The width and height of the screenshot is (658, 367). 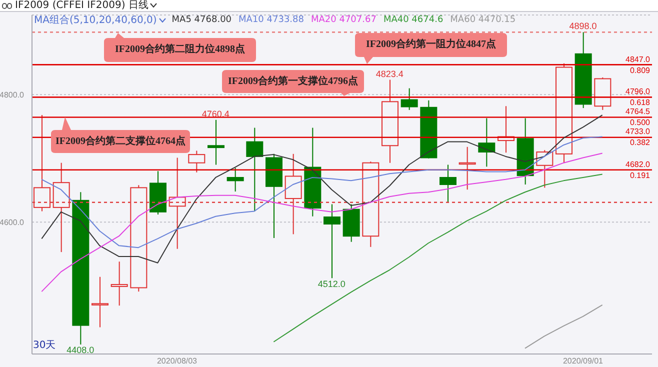 I want to click on annotation: 4760.4, so click(x=215, y=113).